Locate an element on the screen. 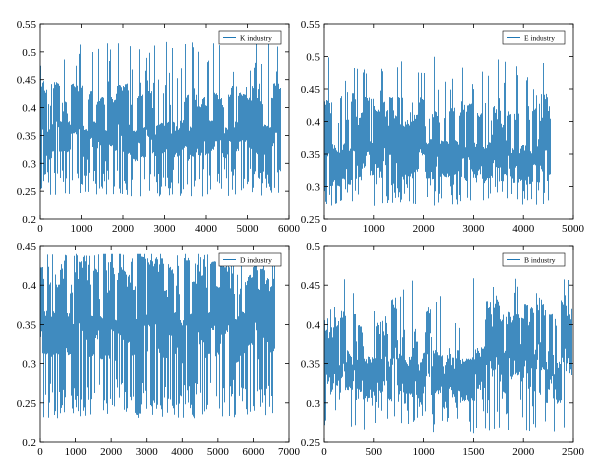 This screenshot has height=474, width=600. legend: B industry is located at coordinates (534, 259).